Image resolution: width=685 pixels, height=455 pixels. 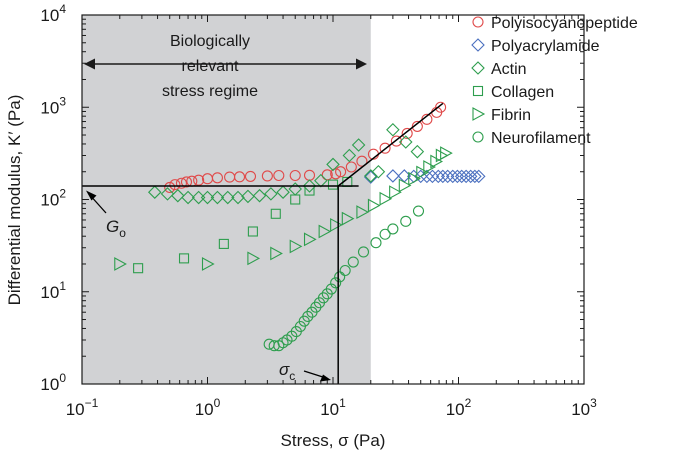 I want to click on legend-fibrin-icon, so click(x=479, y=114).